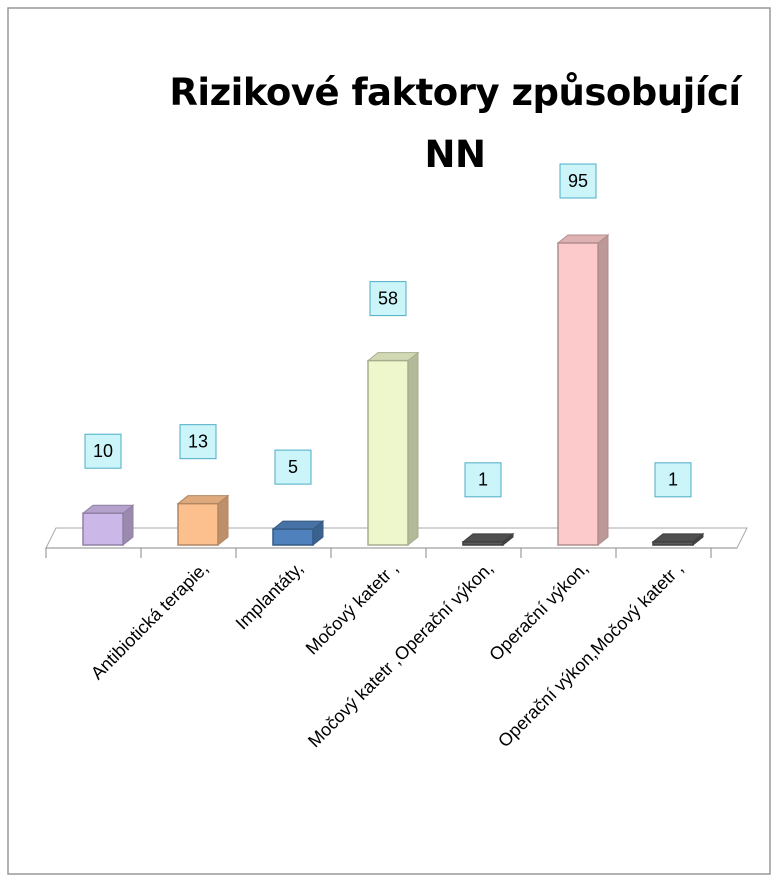 The width and height of the screenshot is (779, 883). I want to click on data-label: 58, so click(388, 298).